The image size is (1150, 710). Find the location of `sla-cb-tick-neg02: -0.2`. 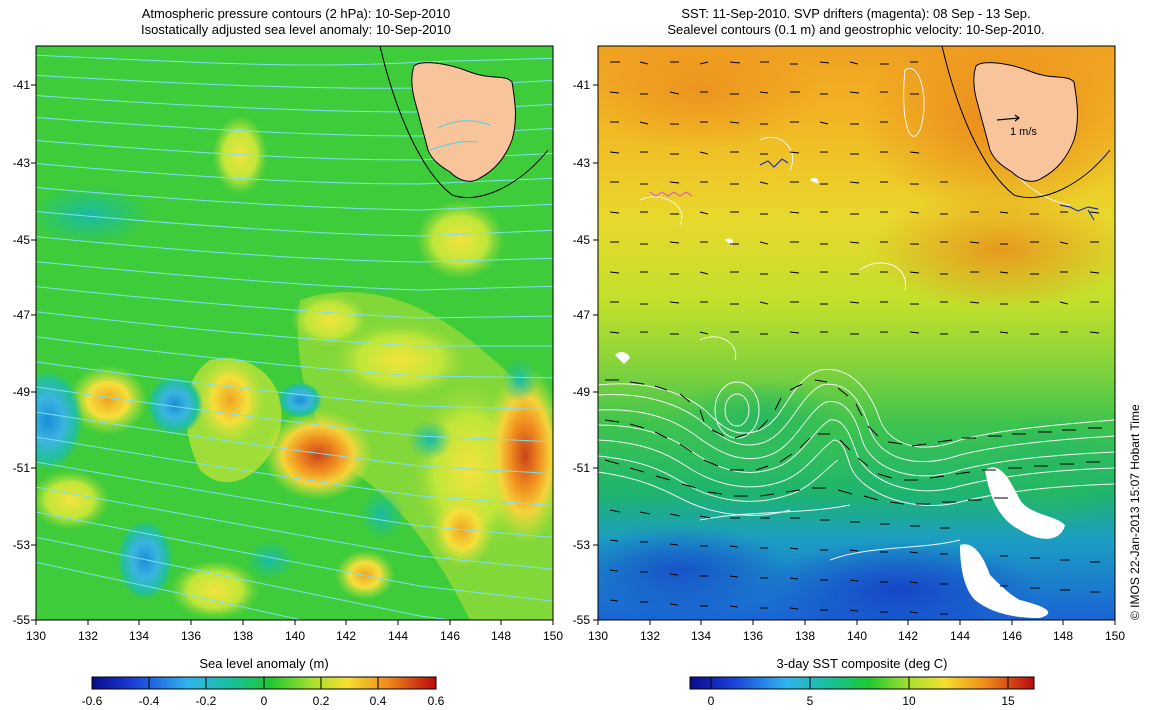

sla-cb-tick-neg02: -0.2 is located at coordinates (206, 701).